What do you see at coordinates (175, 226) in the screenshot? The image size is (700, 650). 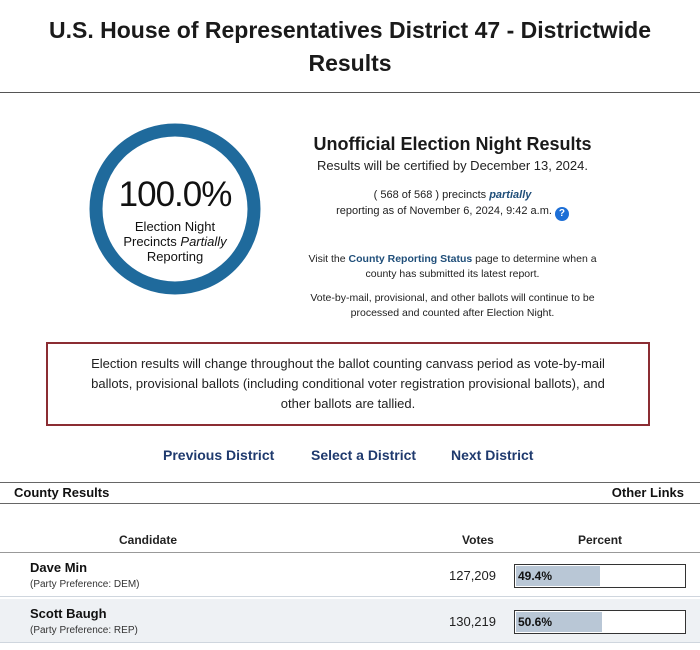 I see `gauge-label-line-1: Election Night` at bounding box center [175, 226].